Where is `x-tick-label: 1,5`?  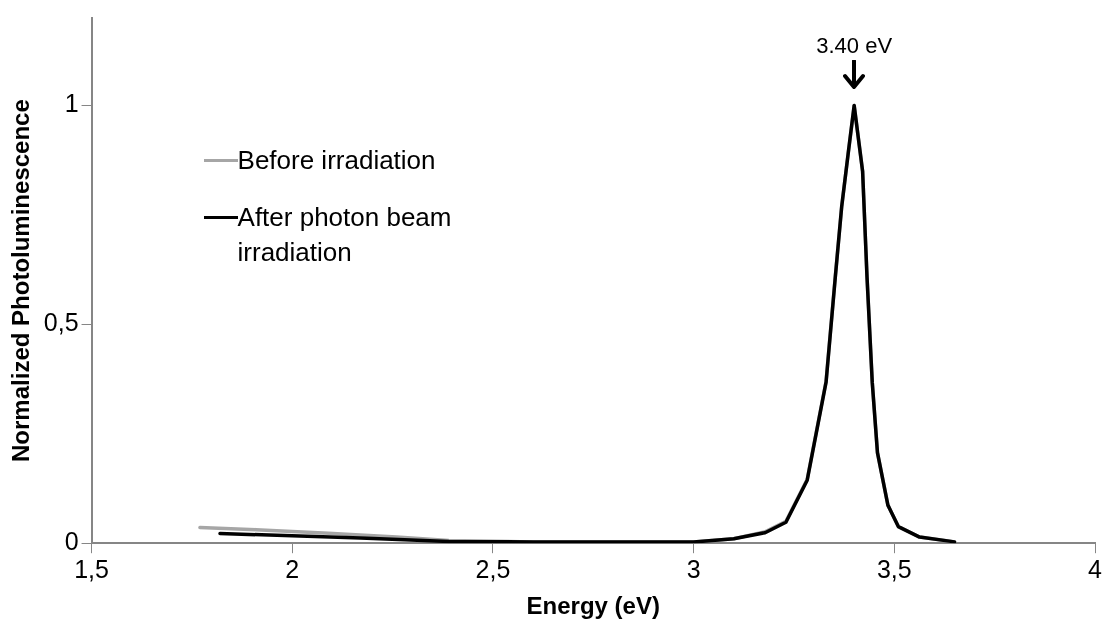
x-tick-label: 1,5 is located at coordinates (91, 569).